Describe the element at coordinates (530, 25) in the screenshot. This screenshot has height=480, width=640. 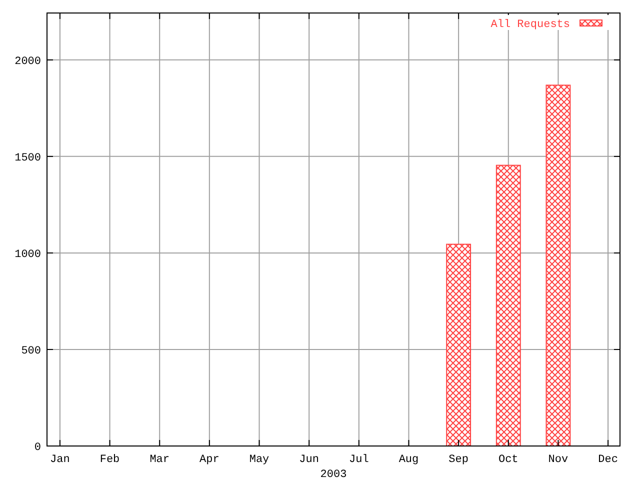
I see `legend-label: All Requests` at that location.